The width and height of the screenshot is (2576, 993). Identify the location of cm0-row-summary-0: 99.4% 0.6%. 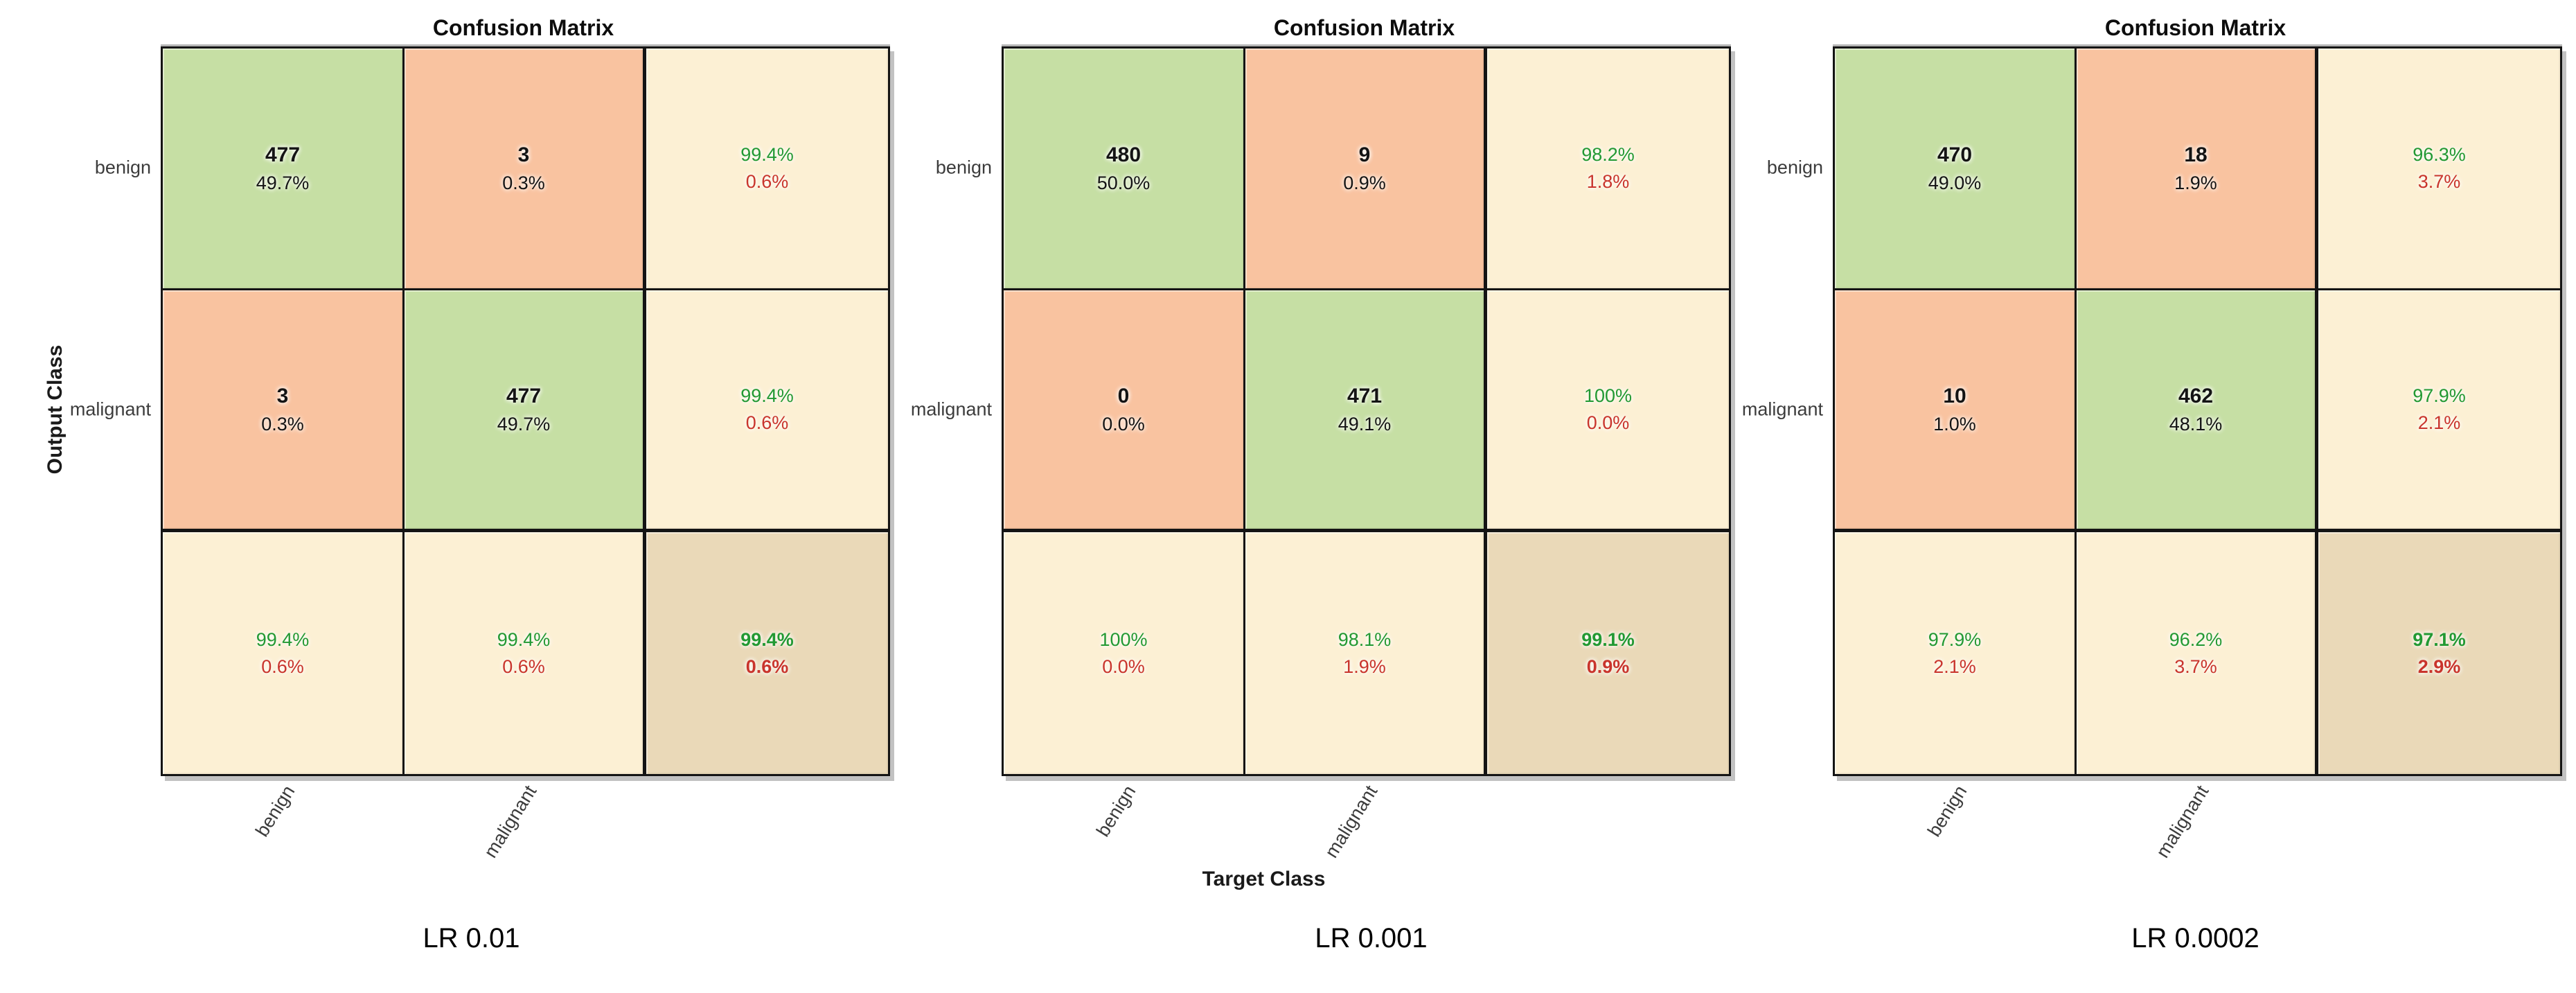
(767, 169).